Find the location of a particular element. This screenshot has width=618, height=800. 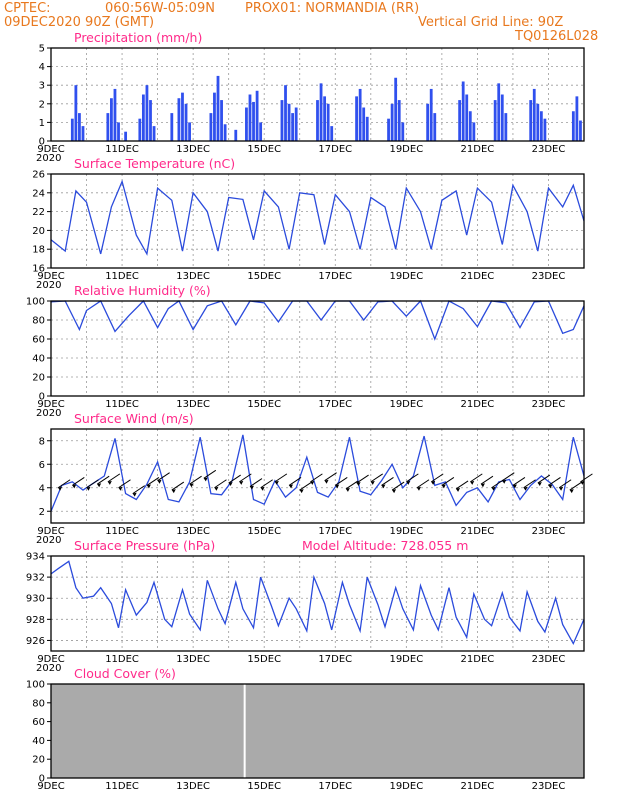

y-tick-label: 20 is located at coordinates (38, 231).